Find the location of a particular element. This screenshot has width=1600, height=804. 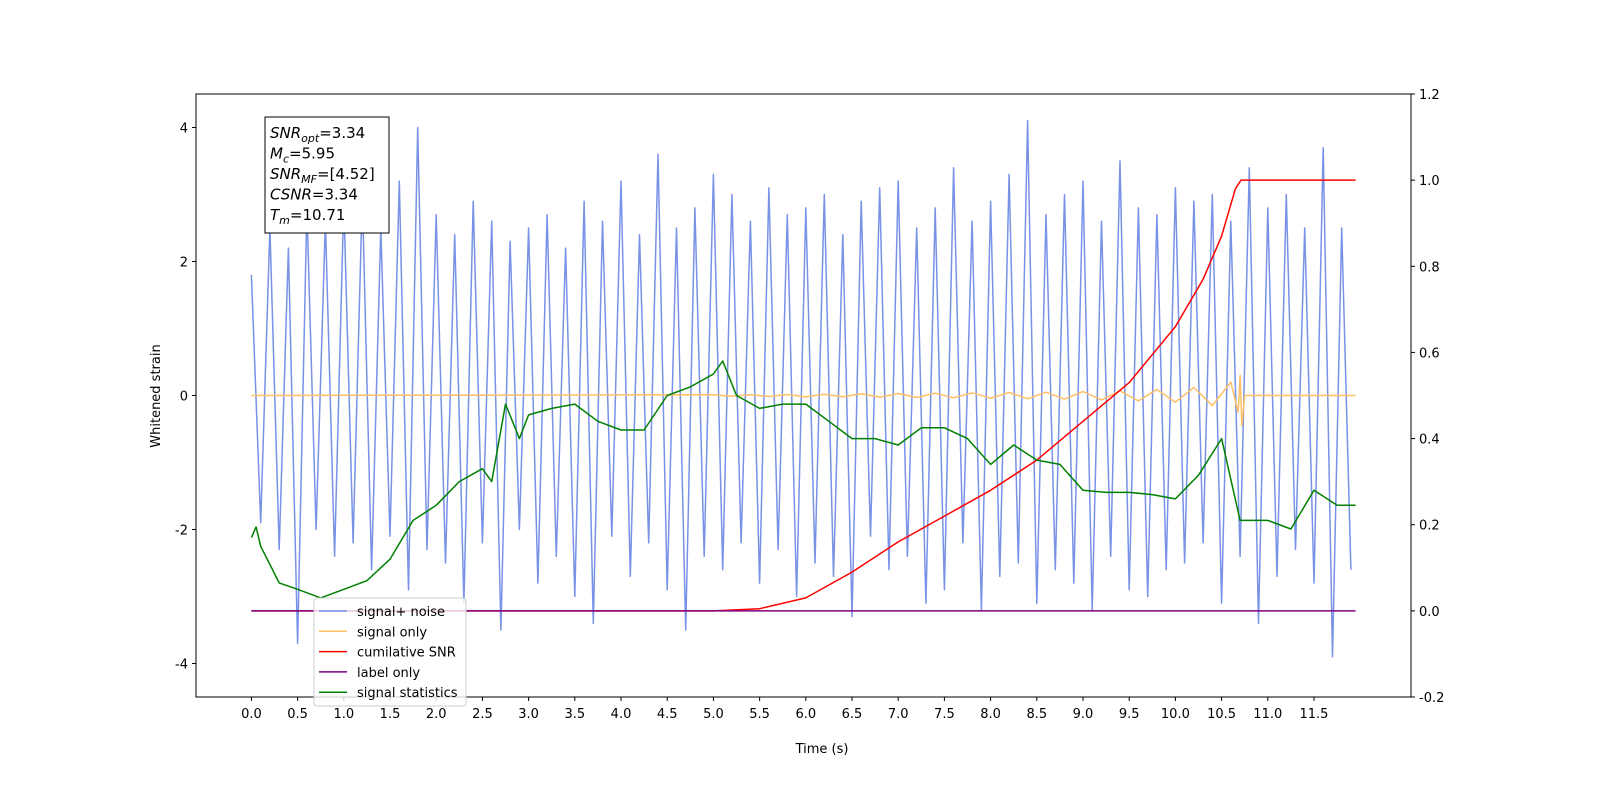

annotation-line: CSNR=3.34 is located at coordinates (314, 195).